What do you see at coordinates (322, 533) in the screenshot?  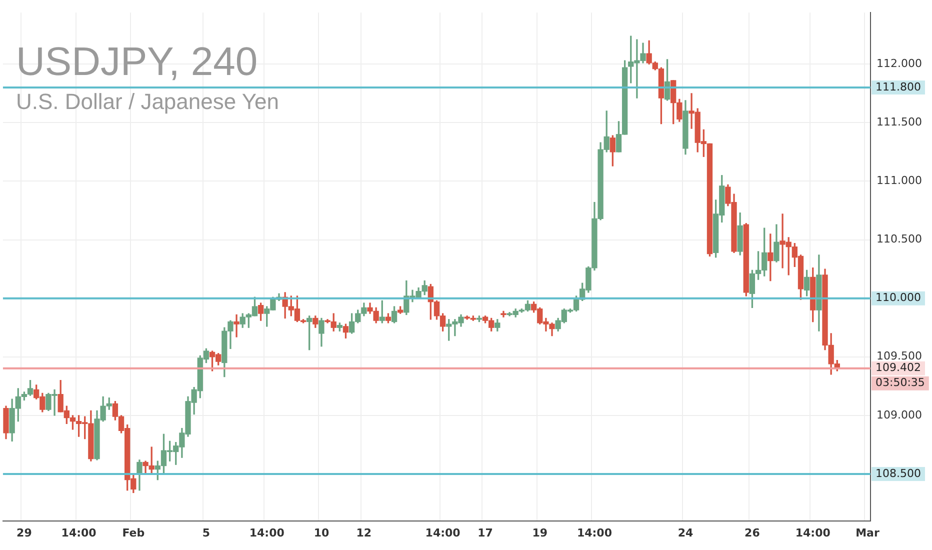 I see `x-tick-label: 10` at bounding box center [322, 533].